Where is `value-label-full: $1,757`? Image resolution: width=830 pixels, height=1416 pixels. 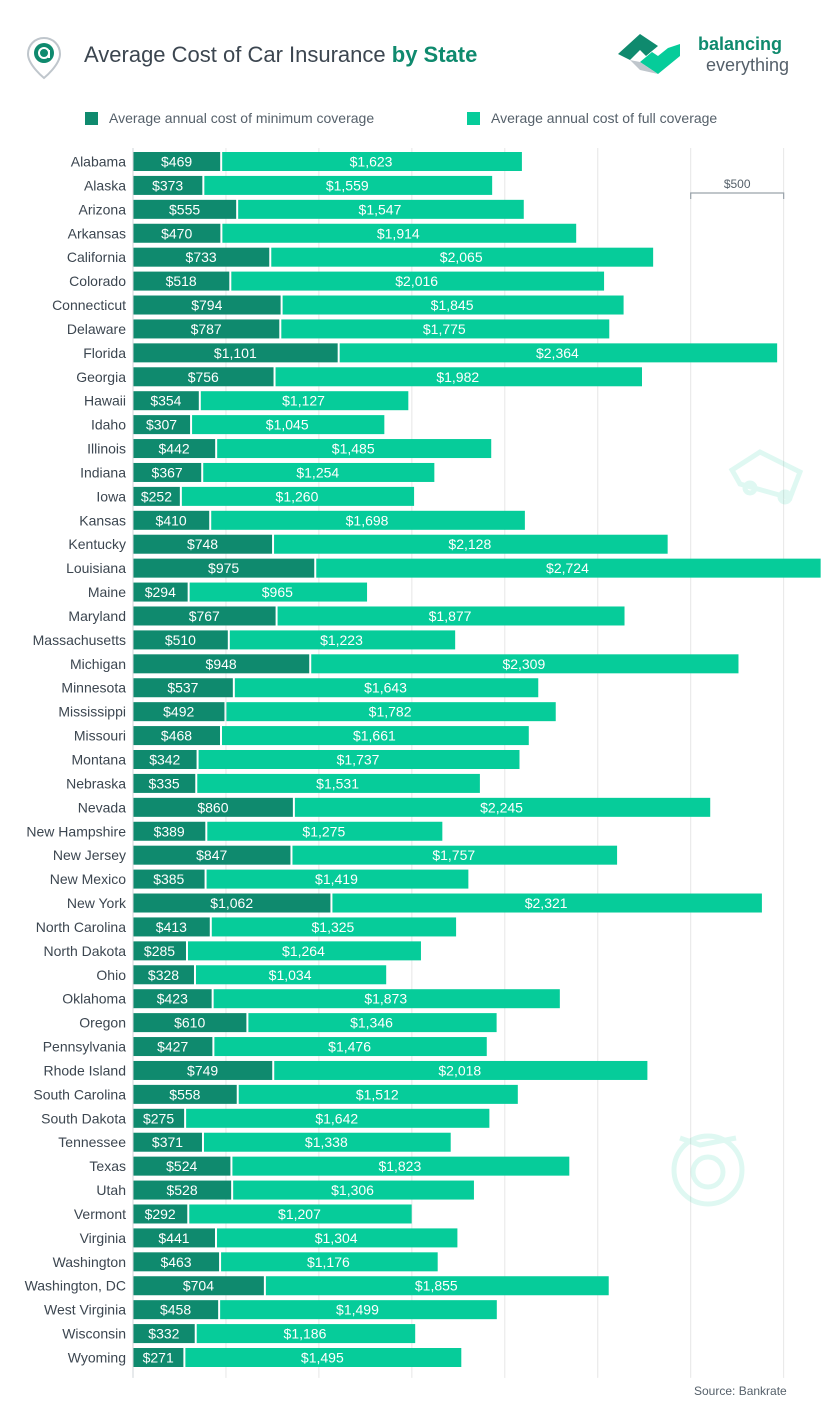 value-label-full: $1,757 is located at coordinates (453, 855).